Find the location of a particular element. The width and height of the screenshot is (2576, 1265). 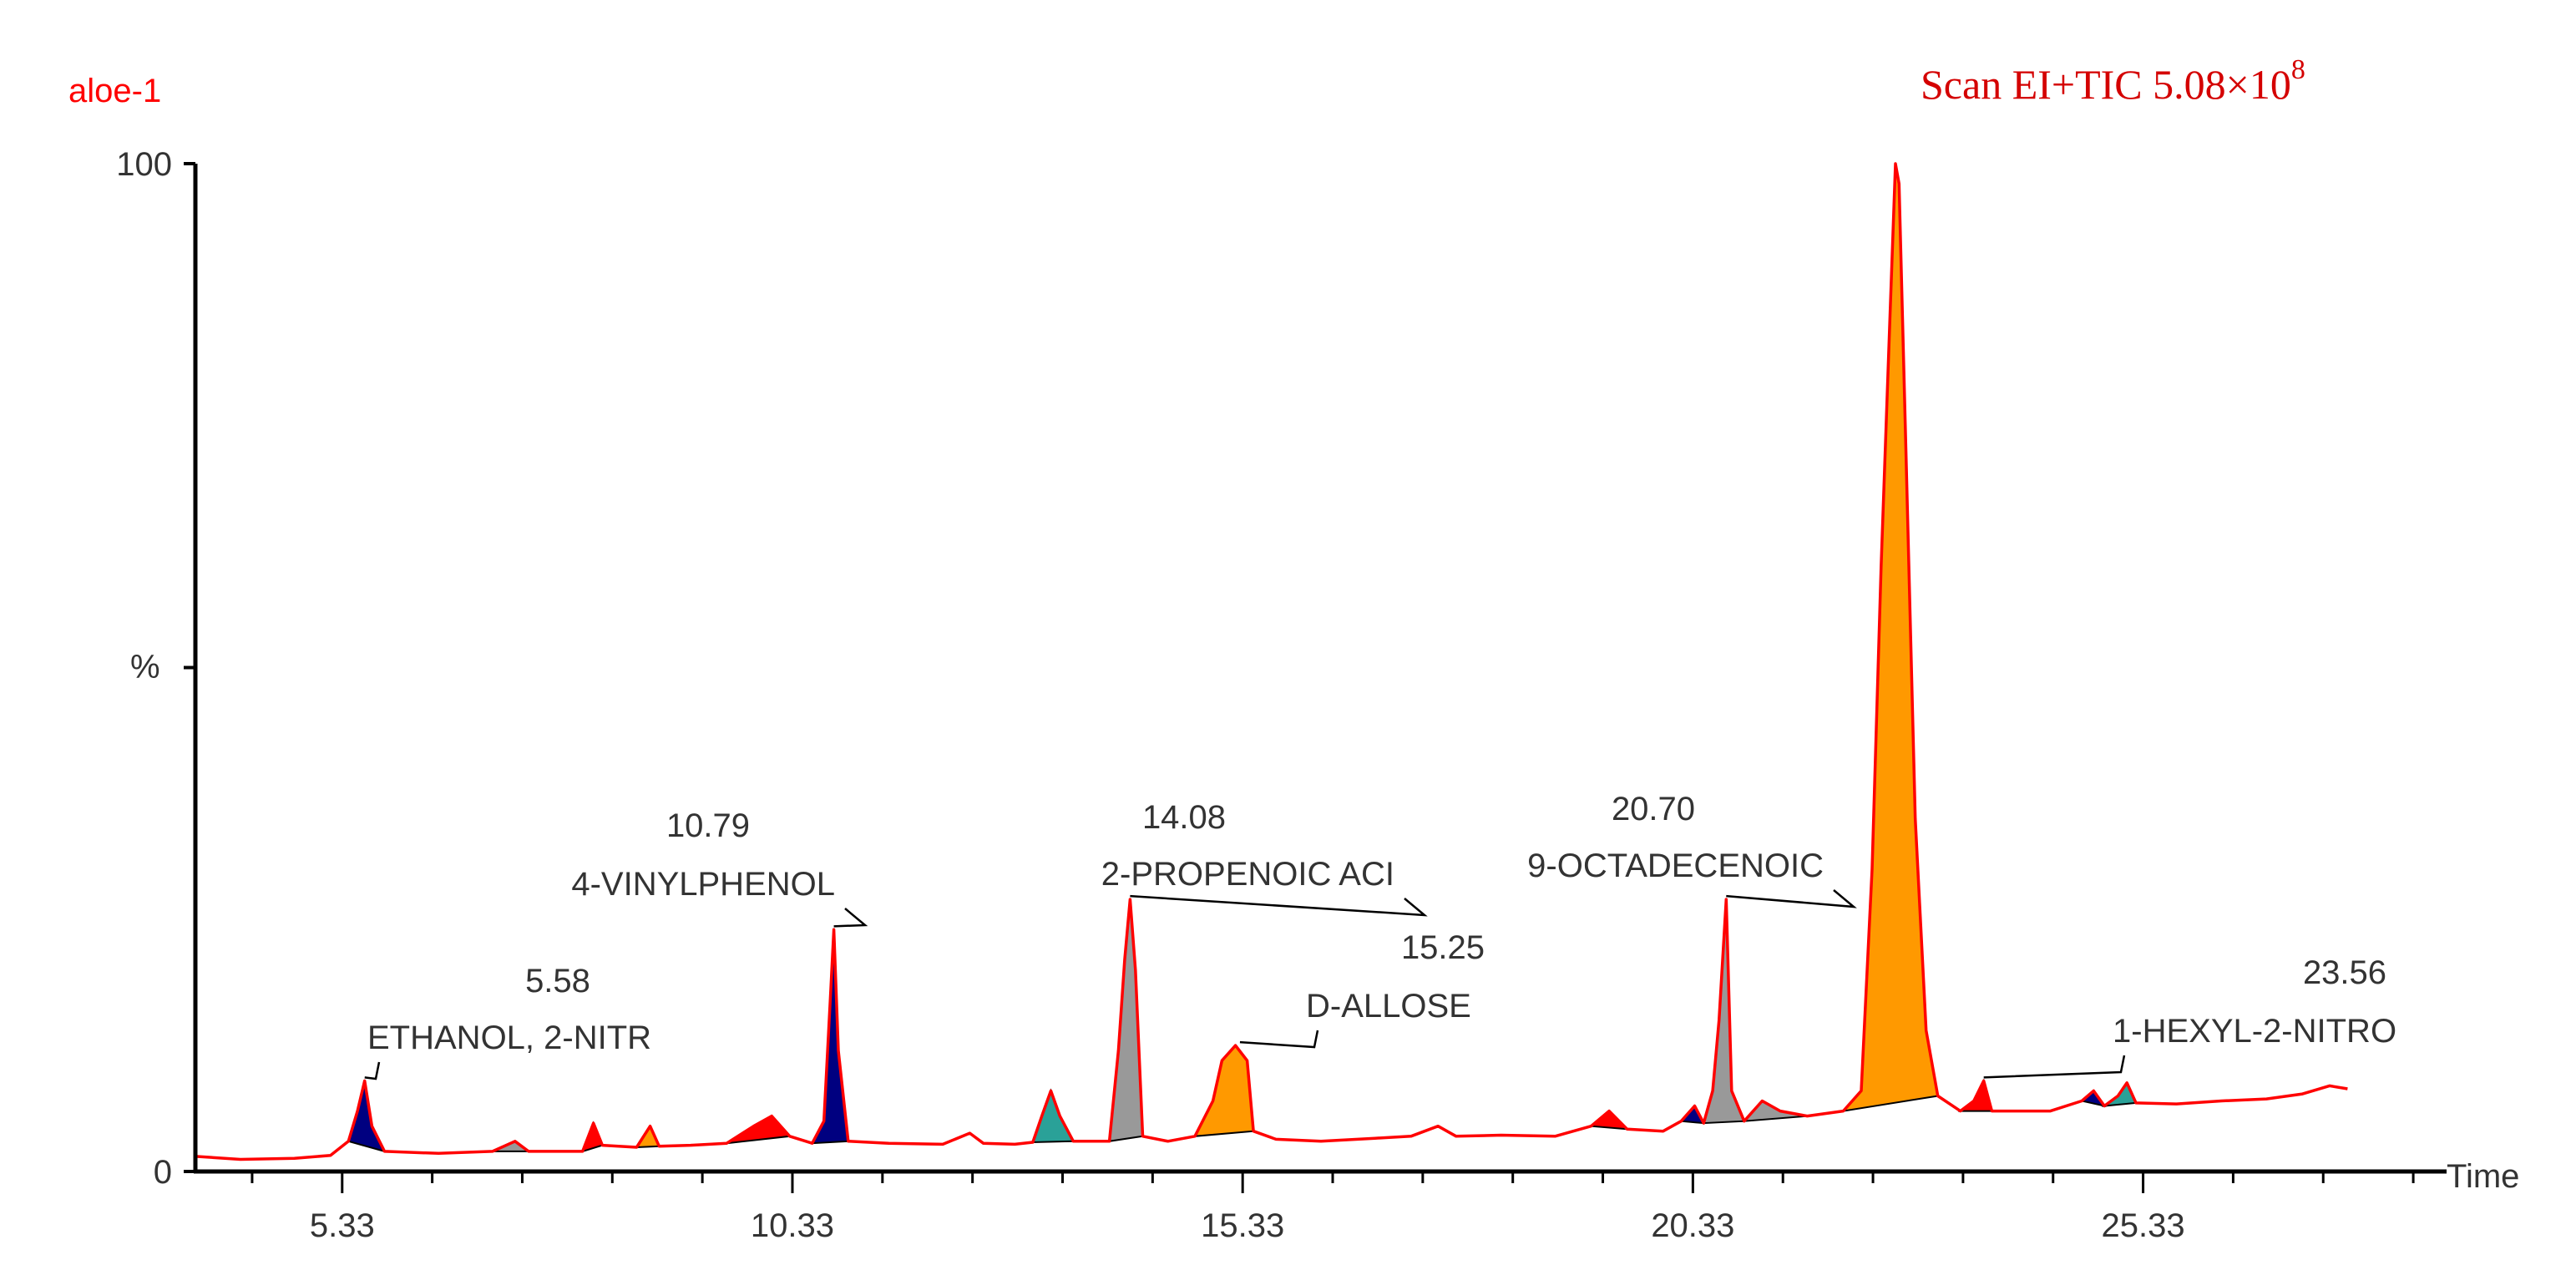

sample-name: aloe-1 is located at coordinates (114, 91).